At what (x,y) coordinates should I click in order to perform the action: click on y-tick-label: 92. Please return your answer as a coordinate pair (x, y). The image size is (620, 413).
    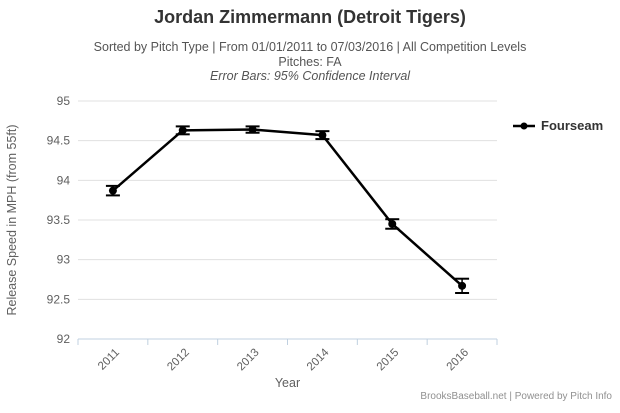
    Looking at the image, I should click on (64, 339).